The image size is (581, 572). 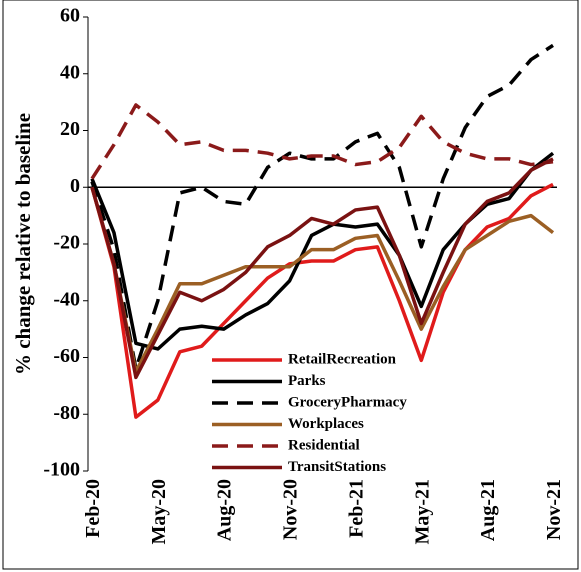 I want to click on legend-label: Parks, so click(x=307, y=381).